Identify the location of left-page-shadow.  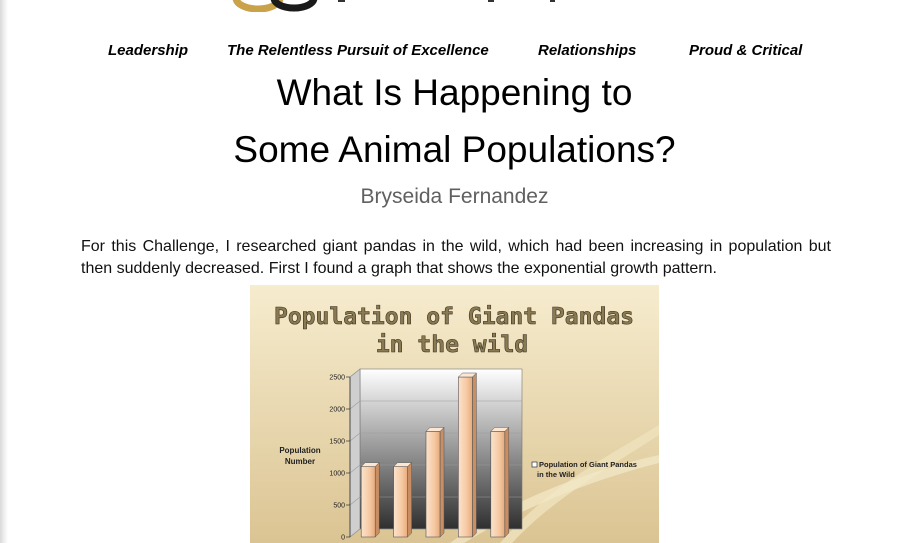
(4, 271).